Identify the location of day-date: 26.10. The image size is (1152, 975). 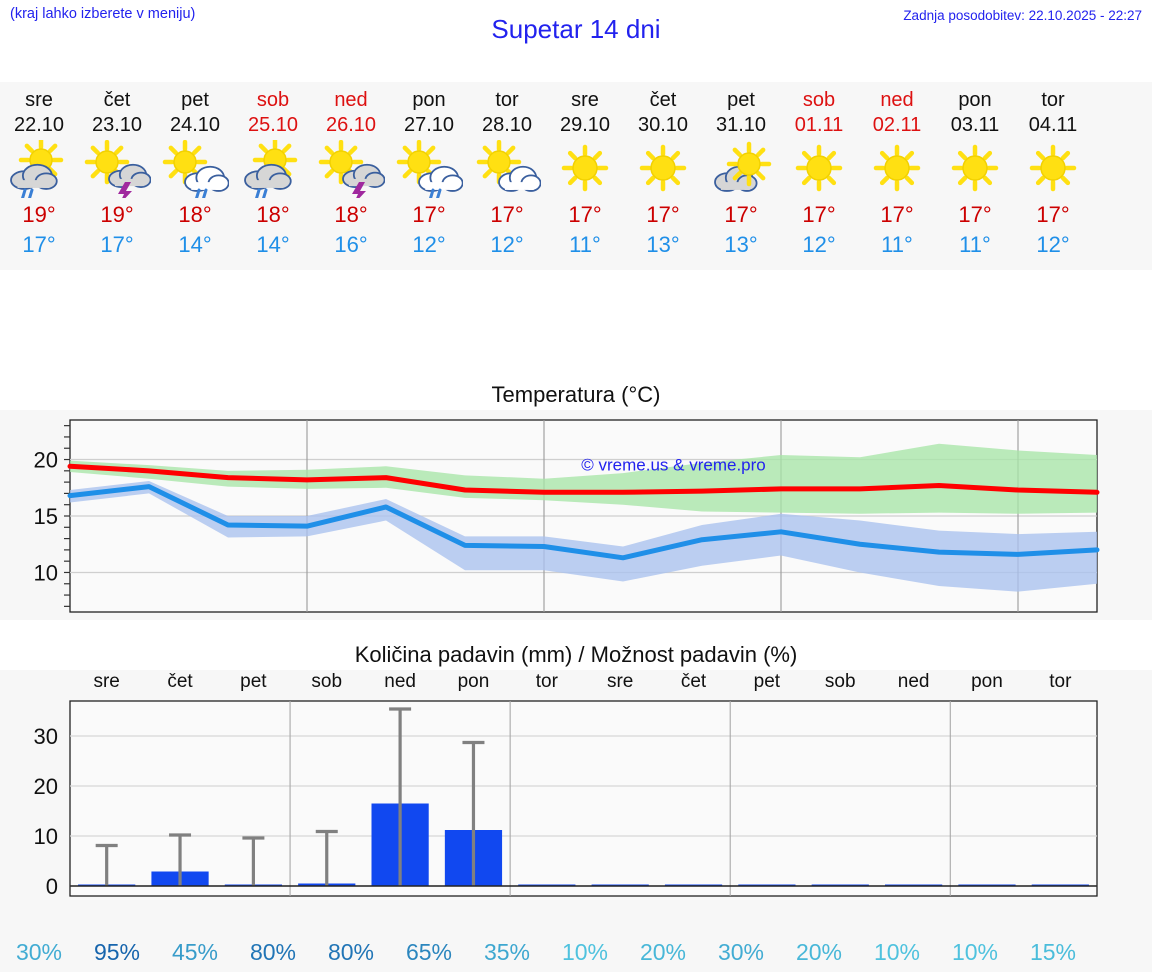
(351, 125).